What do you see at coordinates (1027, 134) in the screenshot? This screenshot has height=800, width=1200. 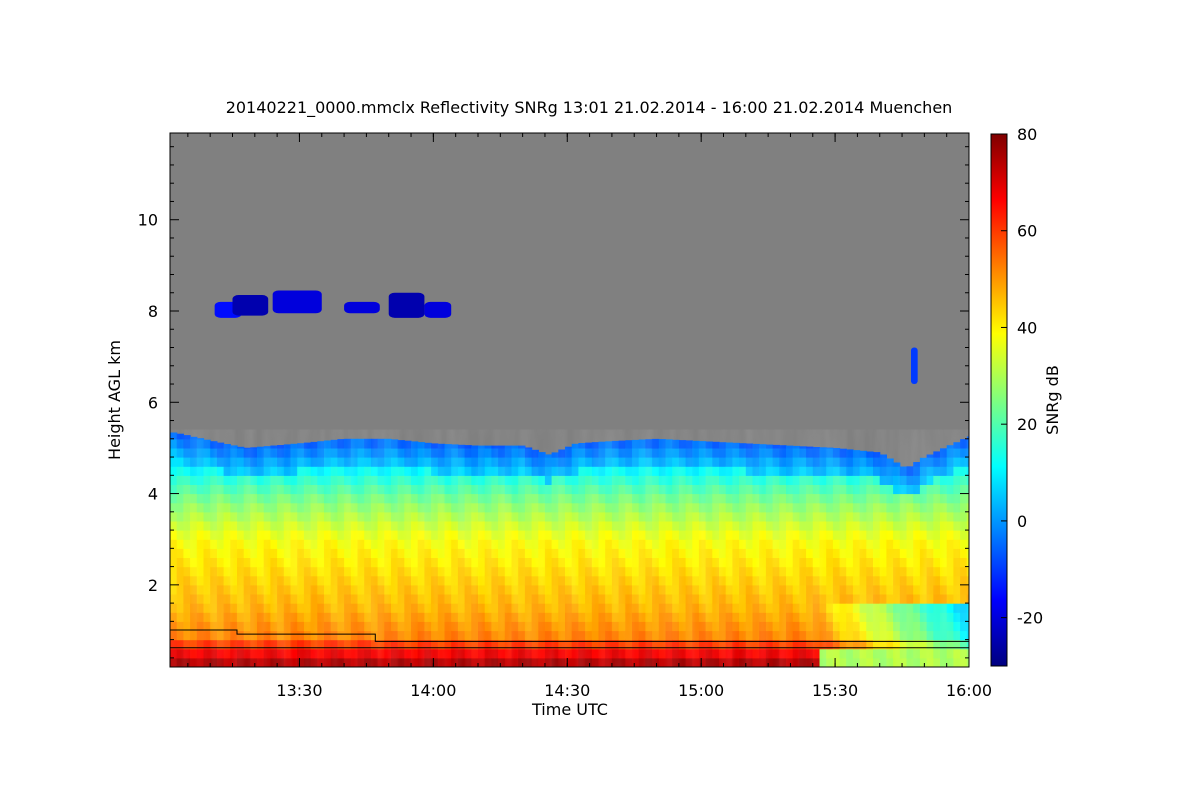 I see `colorbar-tick-label: 80` at bounding box center [1027, 134].